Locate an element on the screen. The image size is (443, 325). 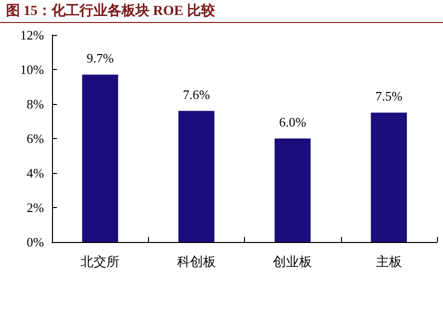
data-label: 7.6% is located at coordinates (196, 94).